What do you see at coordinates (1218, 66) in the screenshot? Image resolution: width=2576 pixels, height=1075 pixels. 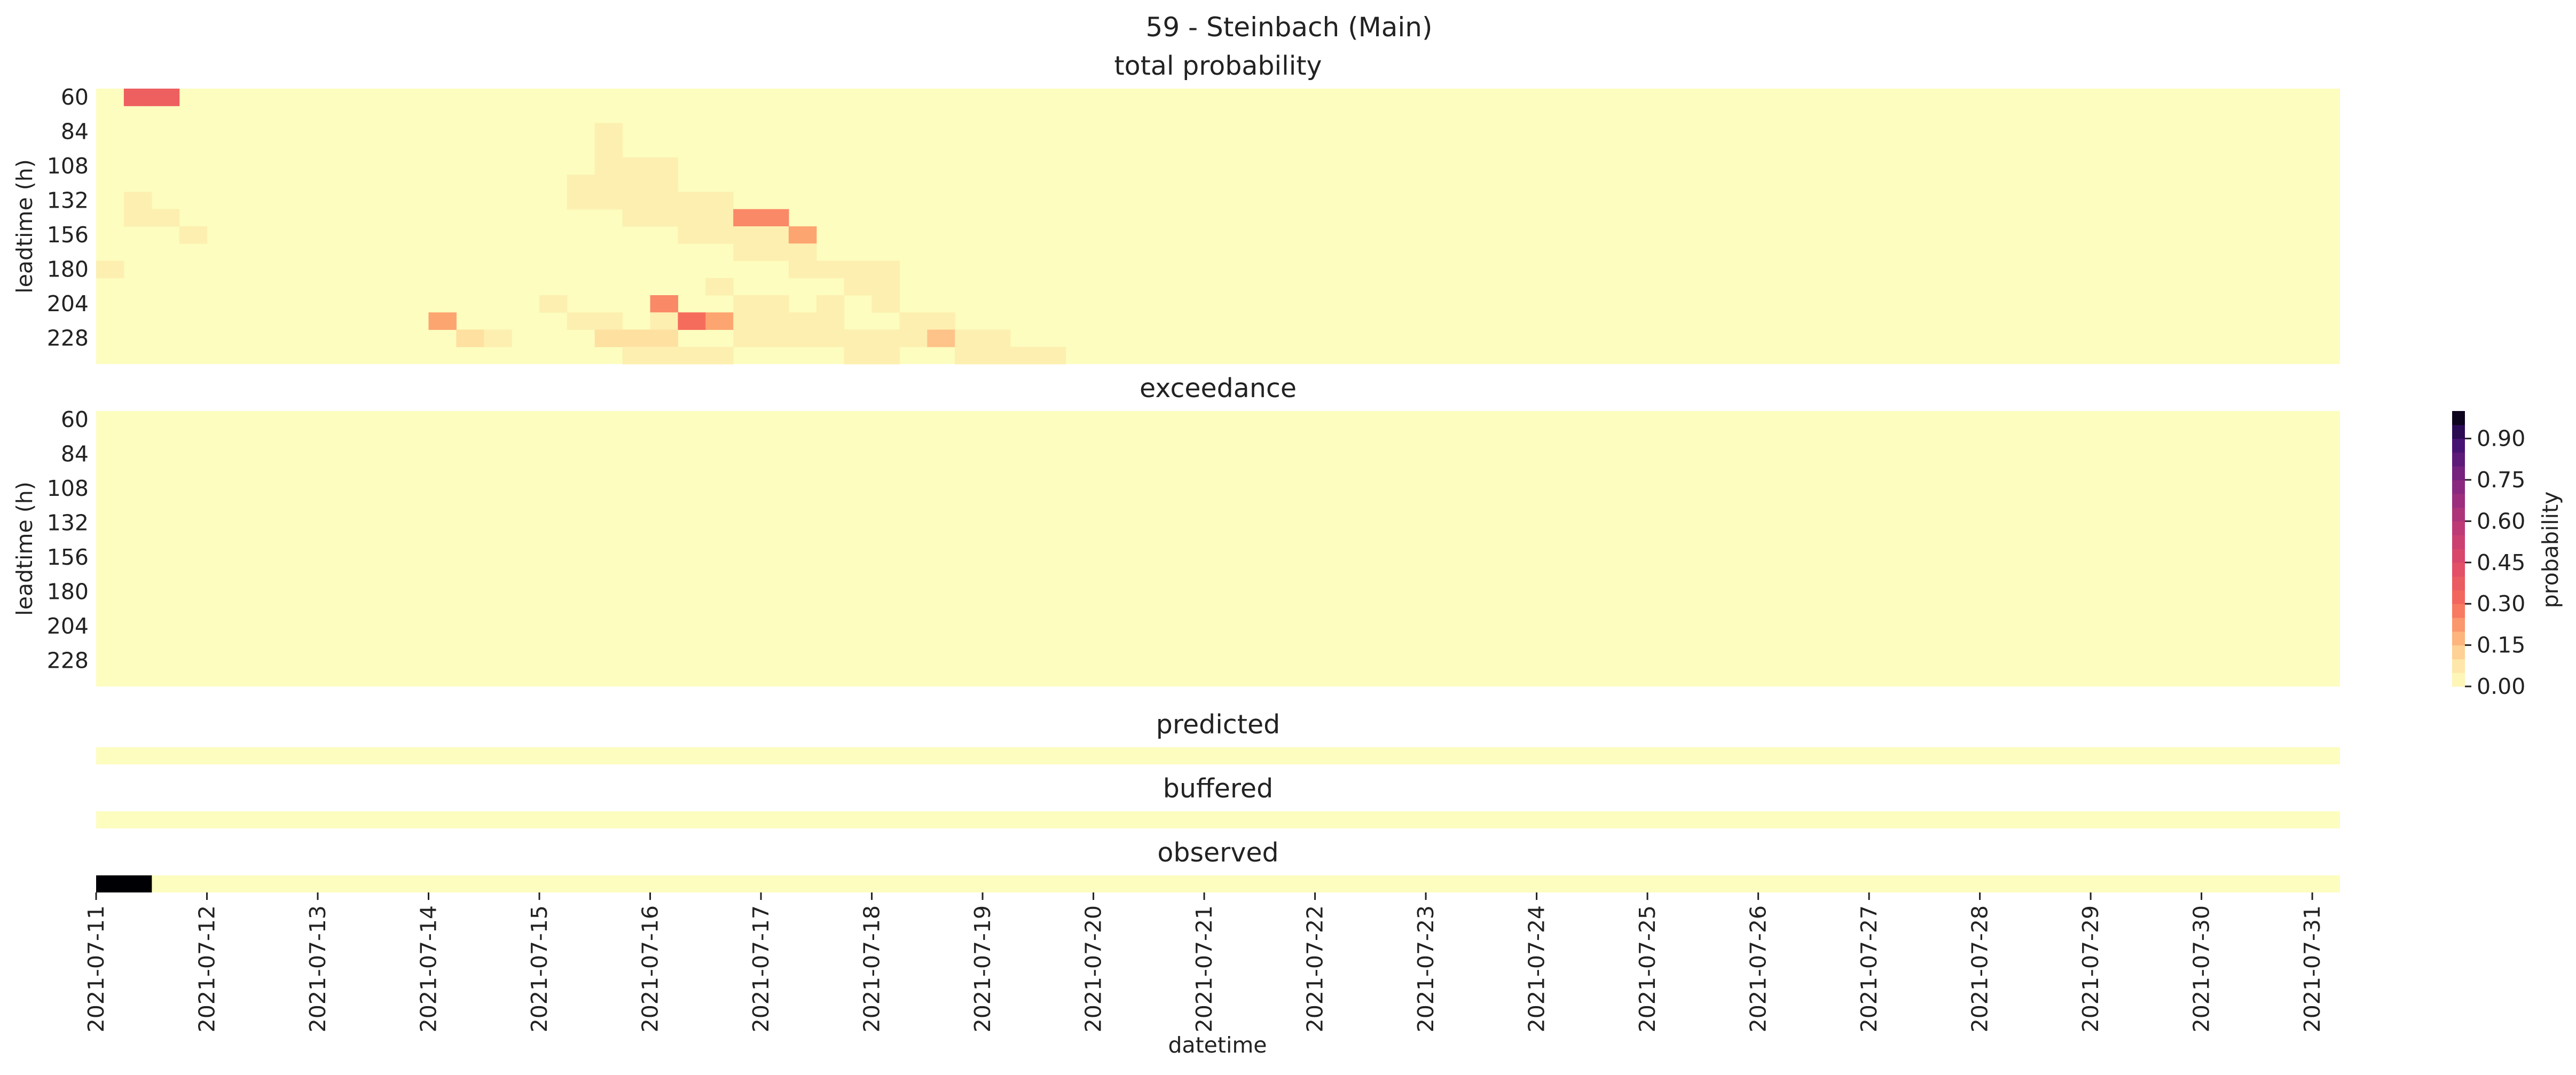 I see `panel-title-total-probability: total probability` at bounding box center [1218, 66].